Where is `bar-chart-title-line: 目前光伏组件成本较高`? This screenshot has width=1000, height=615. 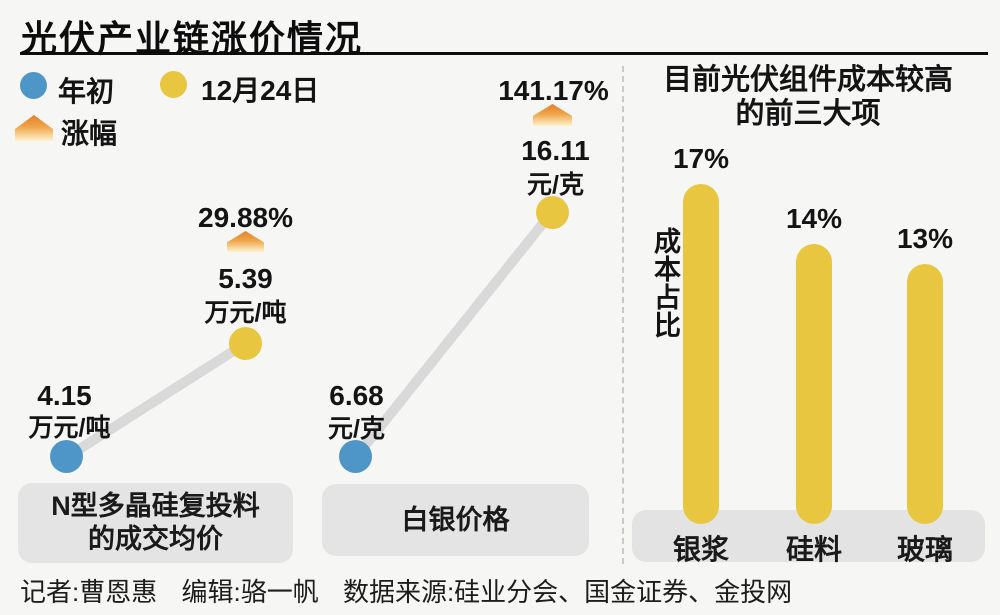
bar-chart-title-line: 目前光伏组件成本较高 is located at coordinates (807, 80).